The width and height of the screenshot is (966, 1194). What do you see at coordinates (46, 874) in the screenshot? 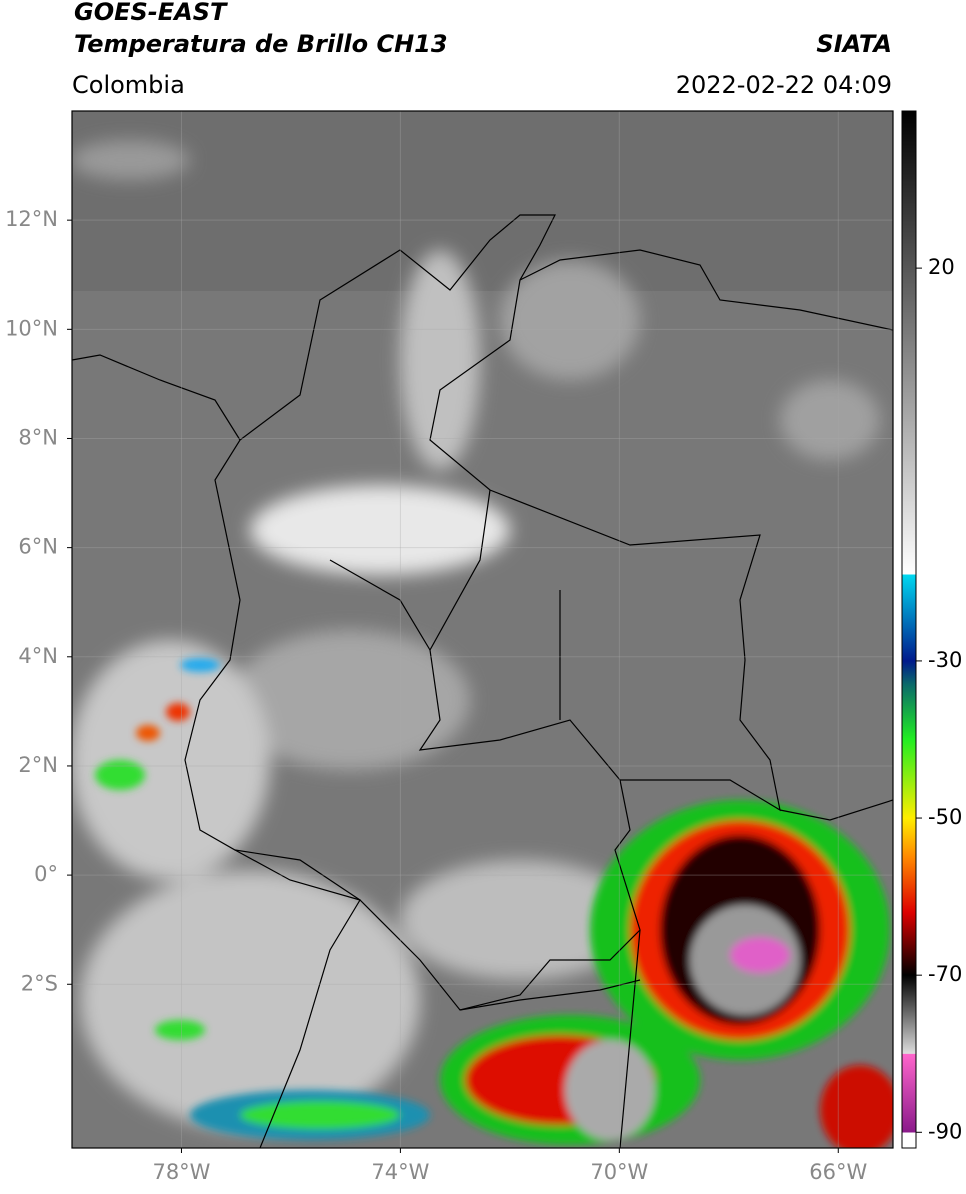
I see `y-tick-label: 0°` at bounding box center [46, 874].